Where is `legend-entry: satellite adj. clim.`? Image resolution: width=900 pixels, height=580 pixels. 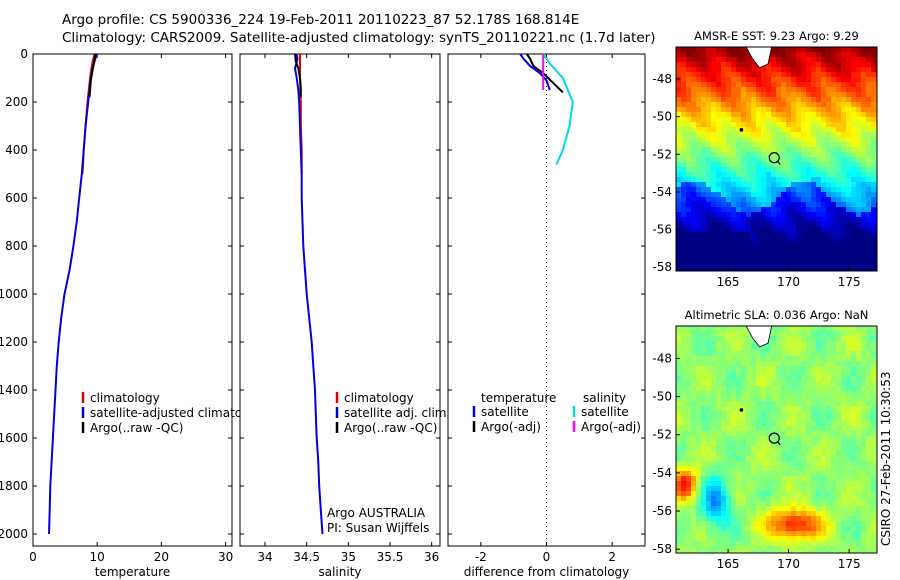 legend-entry: satellite adj. clim. is located at coordinates (397, 413).